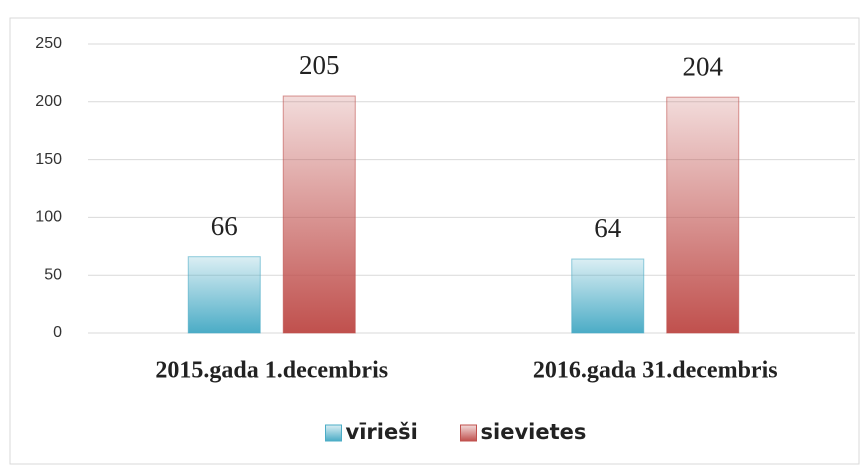  What do you see at coordinates (224, 226) in the screenshot?
I see `data-label: 66` at bounding box center [224, 226].